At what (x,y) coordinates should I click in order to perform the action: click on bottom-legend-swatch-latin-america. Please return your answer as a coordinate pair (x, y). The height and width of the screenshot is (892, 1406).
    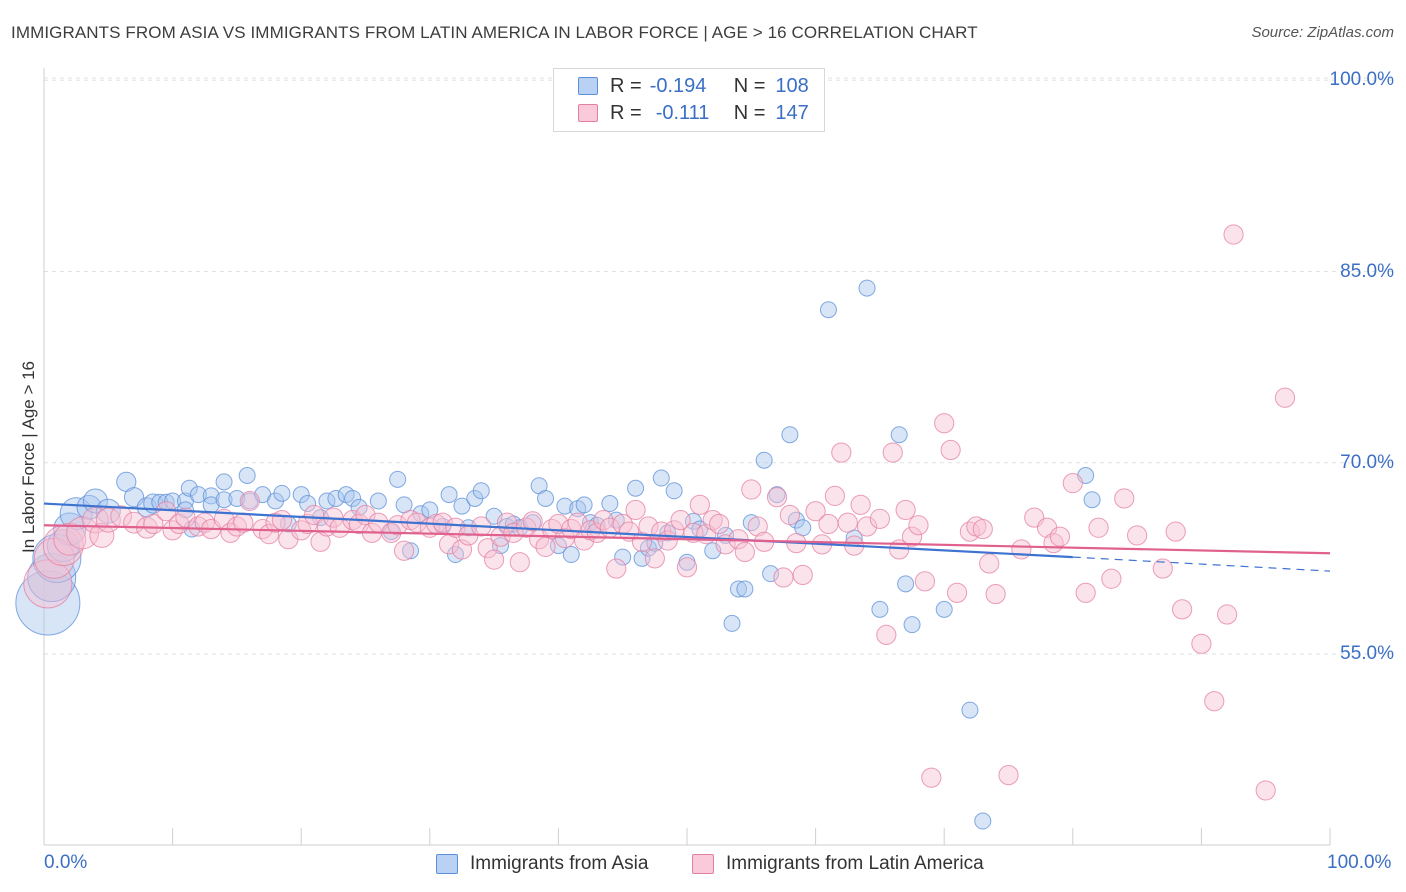
    Looking at the image, I should click on (703, 864).